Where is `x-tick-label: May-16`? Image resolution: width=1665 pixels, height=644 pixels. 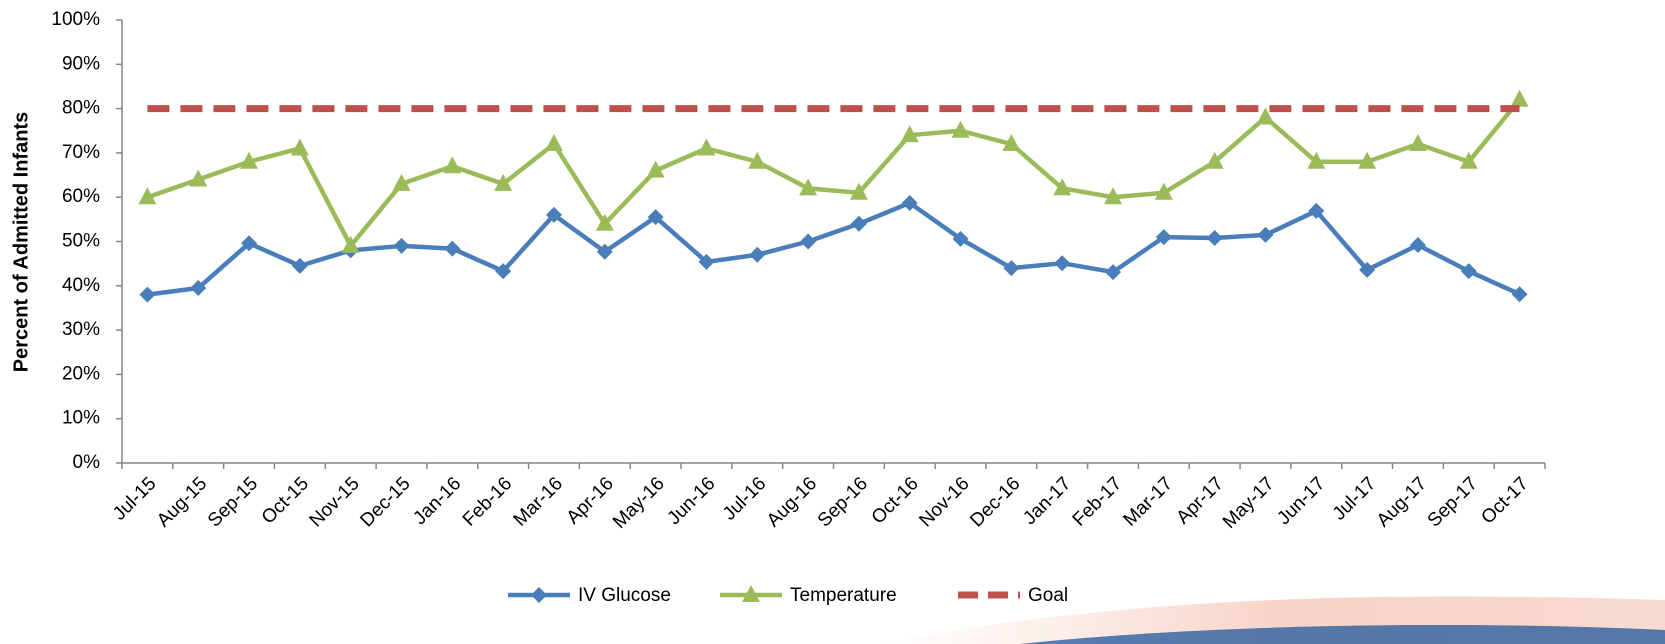 x-tick-label: May-16 is located at coordinates (639, 503).